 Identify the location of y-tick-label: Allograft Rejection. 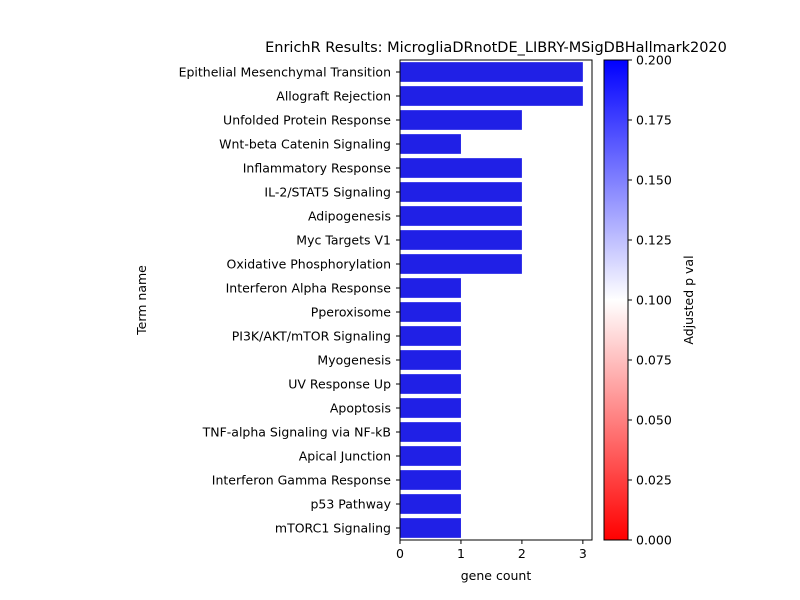
(333, 96).